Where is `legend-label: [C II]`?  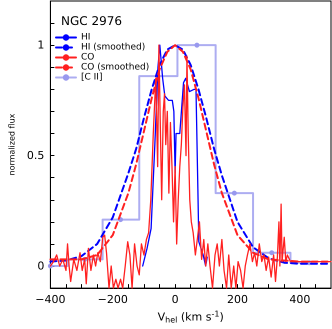 legend-label: [C II] is located at coordinates (91, 77).